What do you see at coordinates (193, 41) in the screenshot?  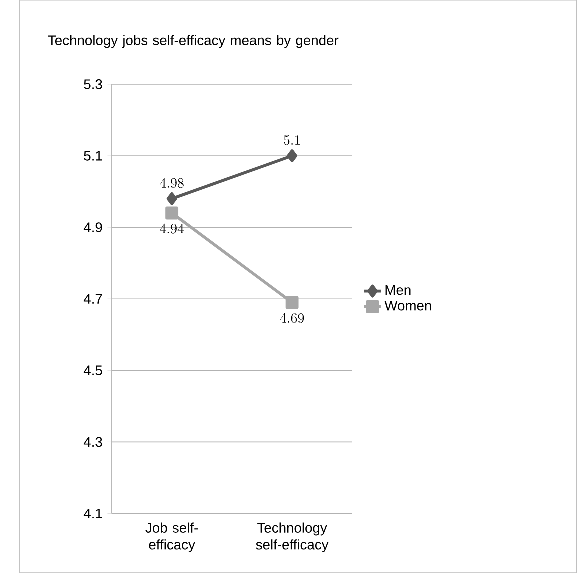 I see `chart-title: Technology jobs self-efficacy means by gender` at bounding box center [193, 41].